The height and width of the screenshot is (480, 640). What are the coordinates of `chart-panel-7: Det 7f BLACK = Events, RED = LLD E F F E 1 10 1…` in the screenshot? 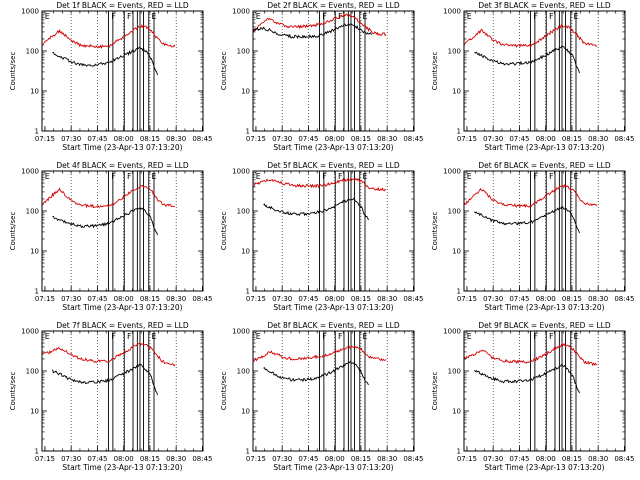 It's located at (111, 396).